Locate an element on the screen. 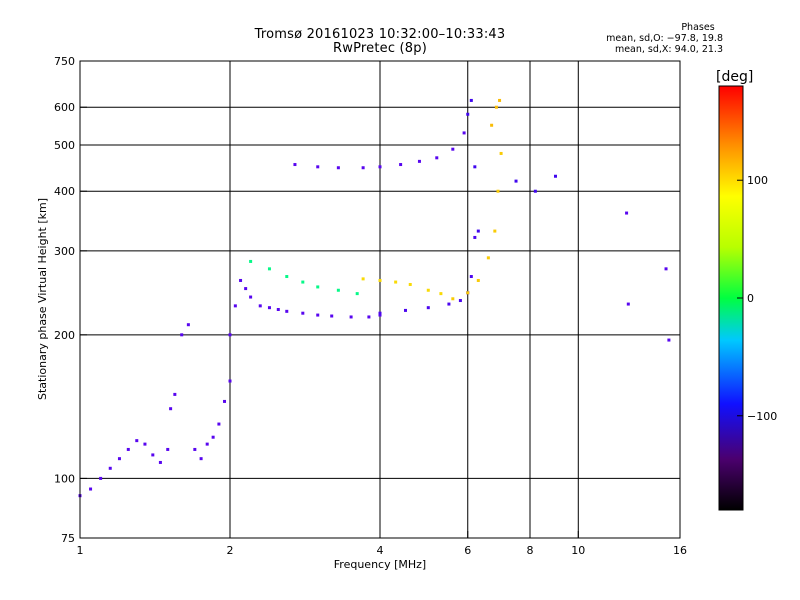  colorbar-tick-label: 0 is located at coordinates (750, 298).